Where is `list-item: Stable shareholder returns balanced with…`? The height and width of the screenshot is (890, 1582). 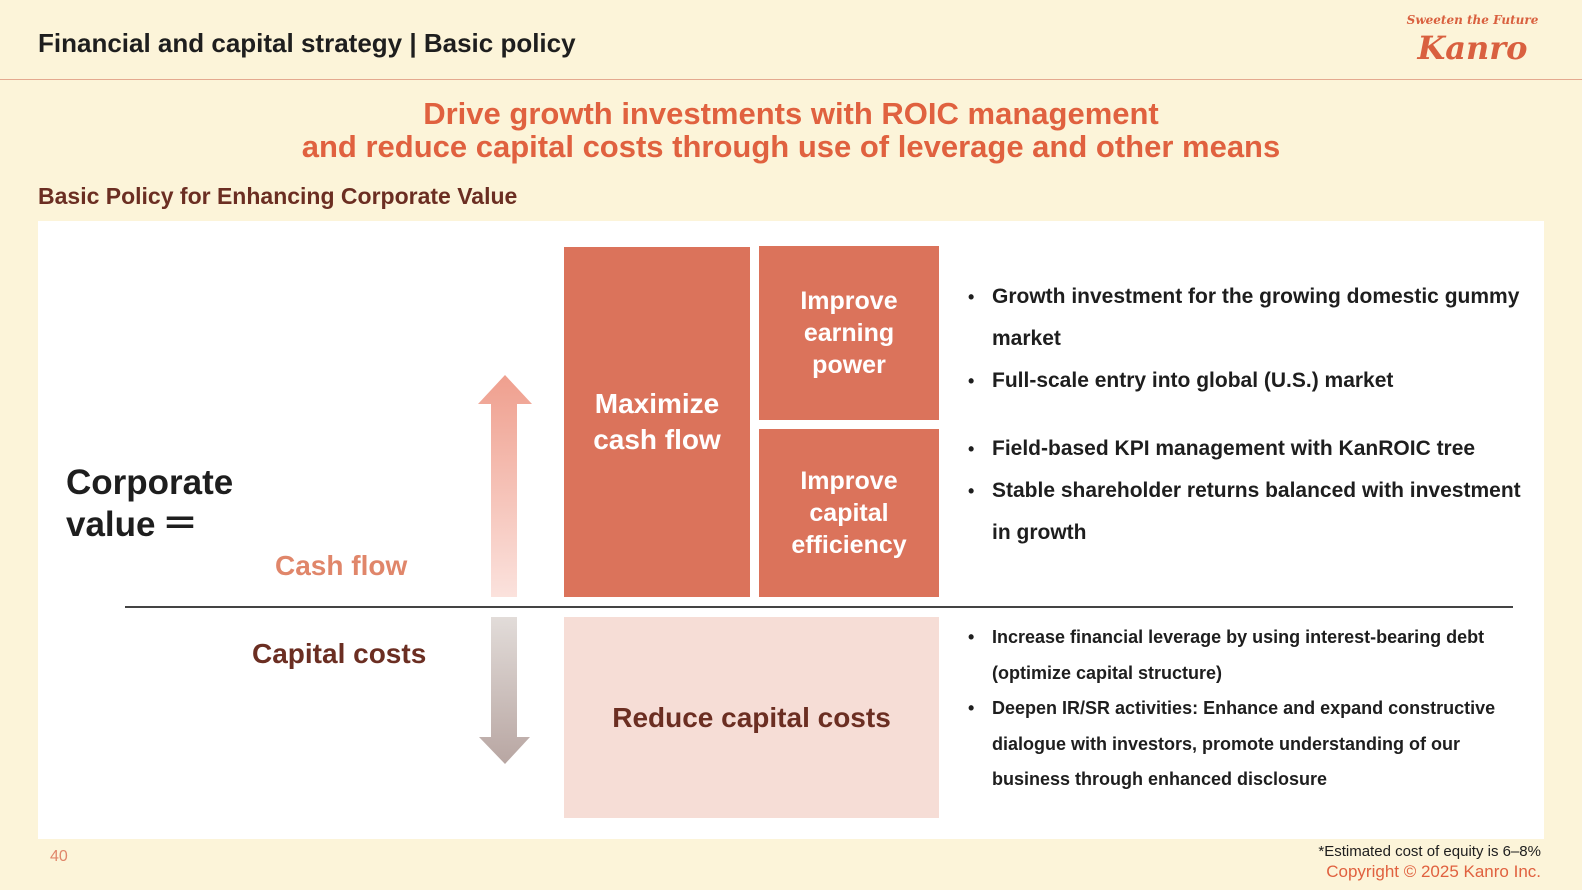
list-item: Stable shareholder returns balanced with… is located at coordinates (1250, 512).